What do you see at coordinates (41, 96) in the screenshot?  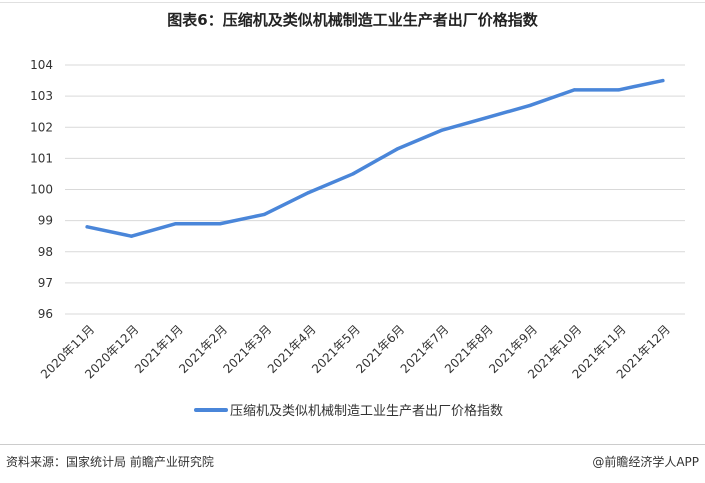 I see `y-tick-label: 103` at bounding box center [41, 96].